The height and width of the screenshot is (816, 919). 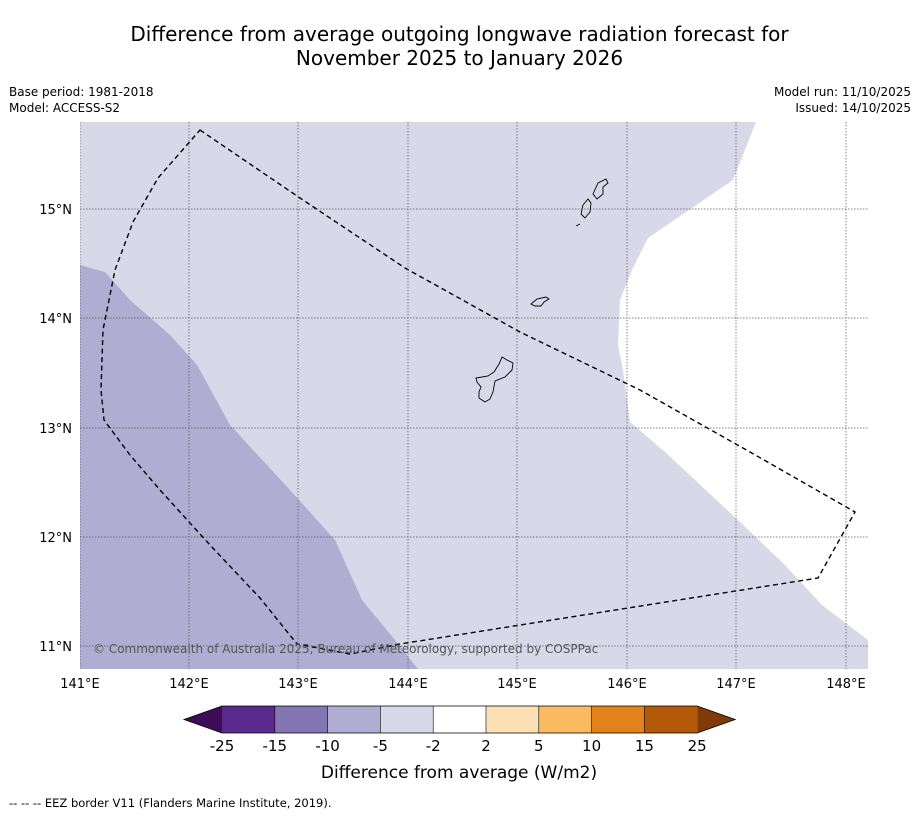 I want to click on lat-labels: 15°N 14°N 13°N 12°N 11°N, so click(x=55, y=429).